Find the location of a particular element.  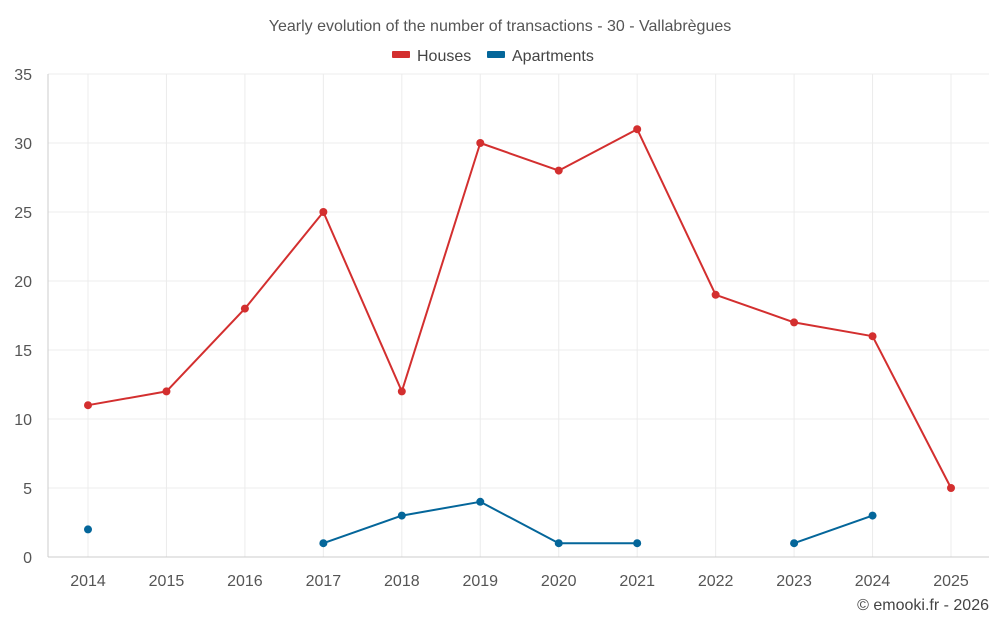

x-tick-label: 2023 is located at coordinates (794, 581).